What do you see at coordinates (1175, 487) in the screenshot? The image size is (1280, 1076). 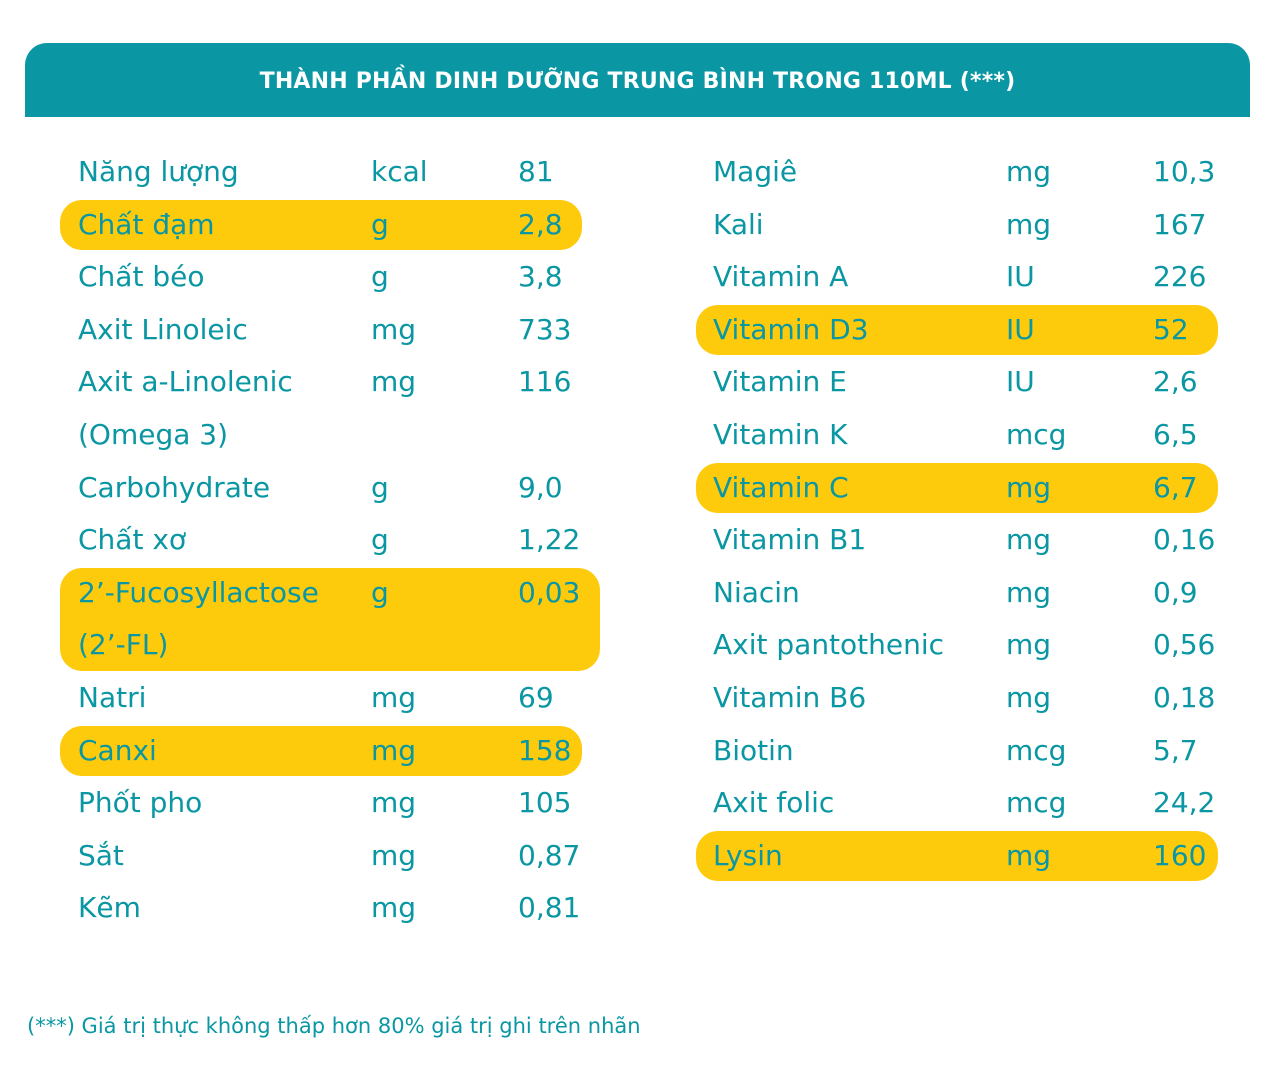 I see `nutrient-value: 6,7` at bounding box center [1175, 487].